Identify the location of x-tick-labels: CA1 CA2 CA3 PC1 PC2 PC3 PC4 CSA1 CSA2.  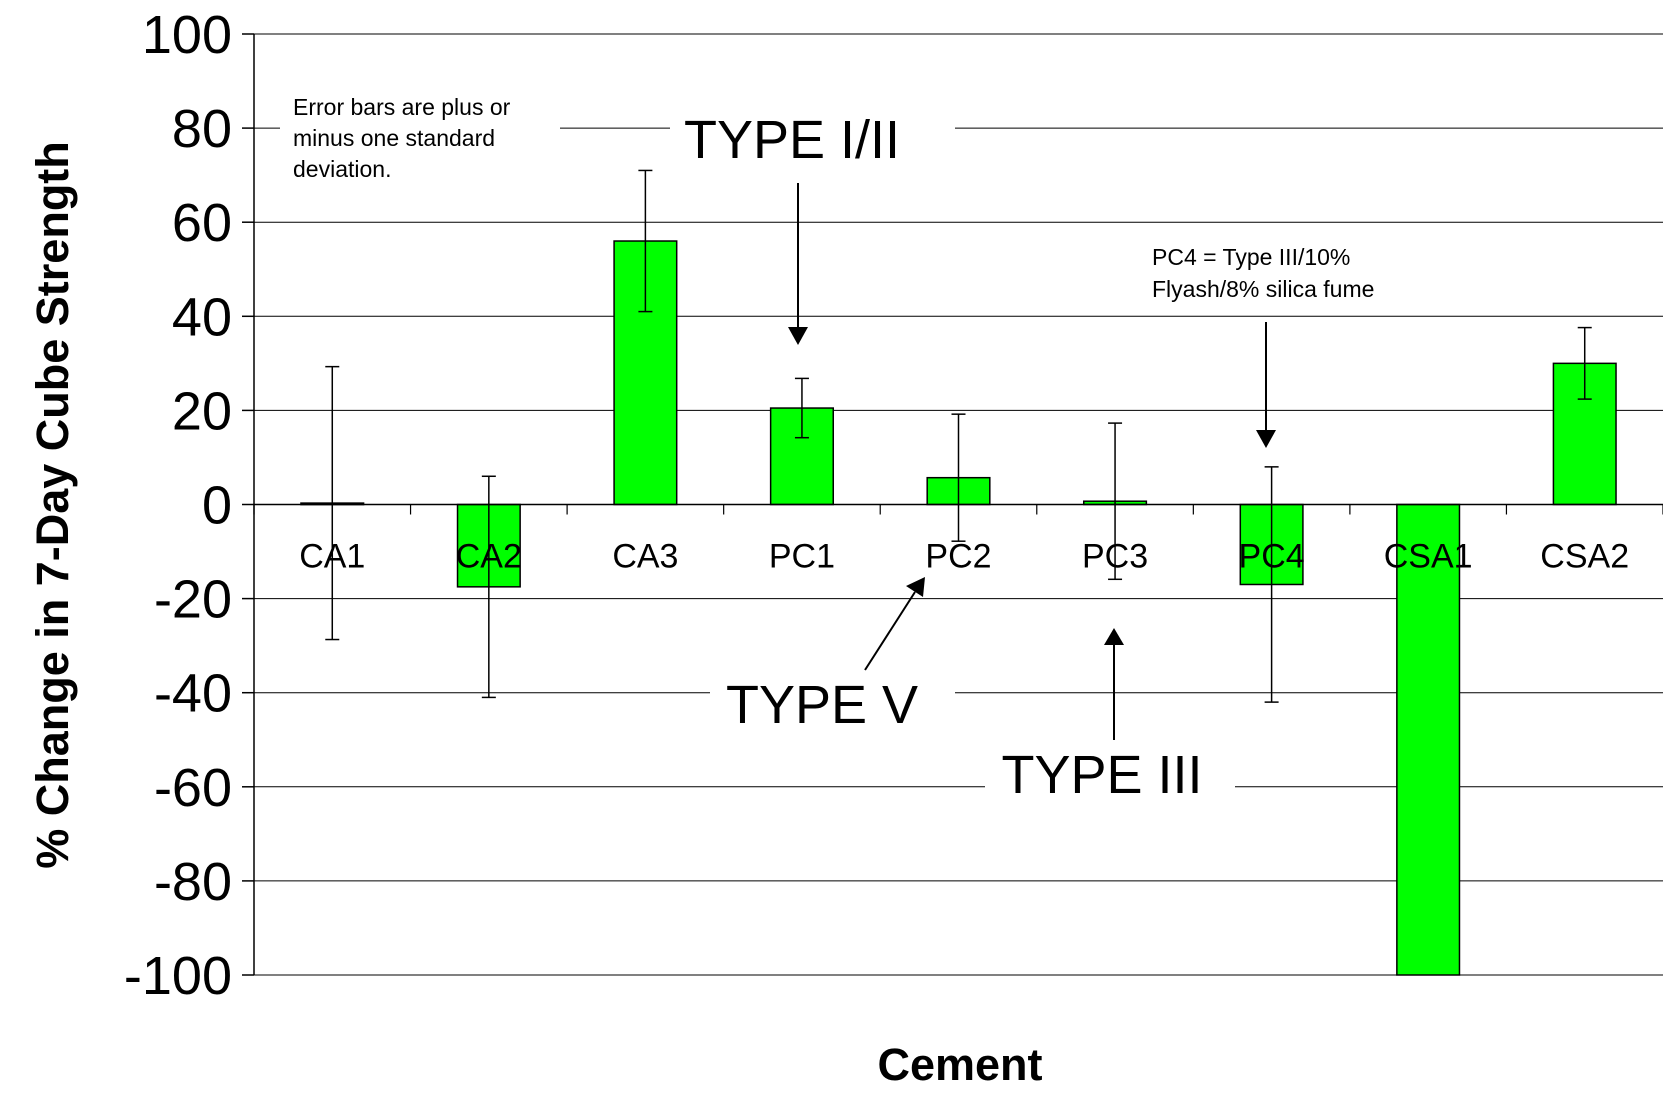
(964, 557).